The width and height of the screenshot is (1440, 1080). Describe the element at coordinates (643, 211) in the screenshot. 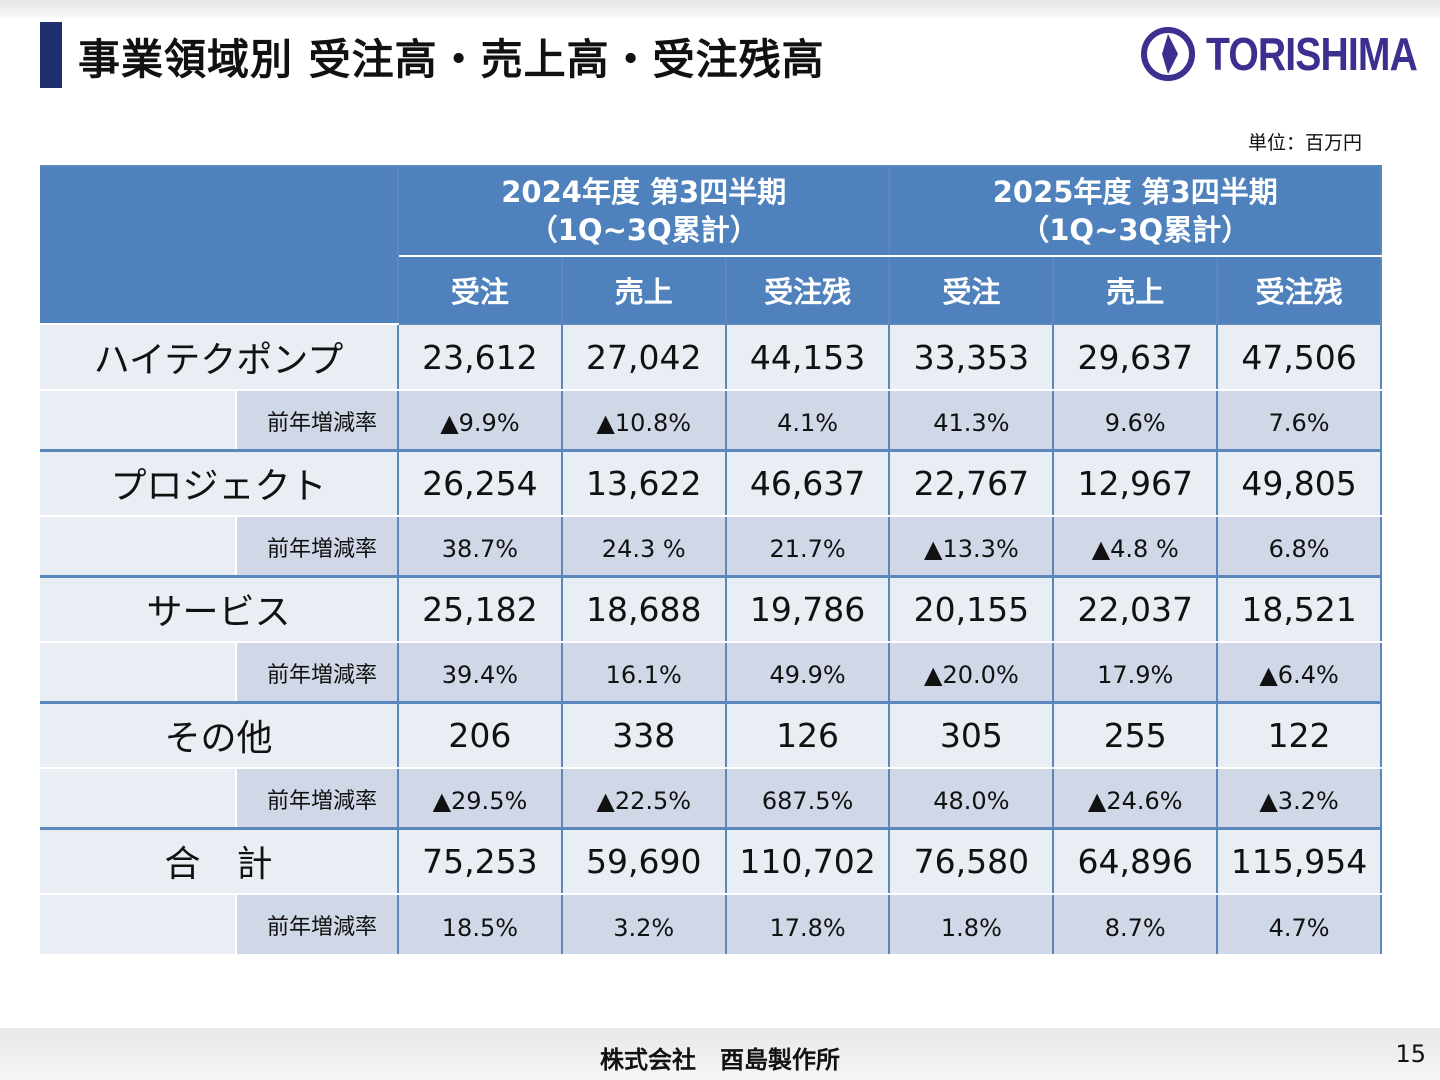

I see `period-header-2024: 2024年度 第3四半期 （1Q~3Q累計）` at that location.